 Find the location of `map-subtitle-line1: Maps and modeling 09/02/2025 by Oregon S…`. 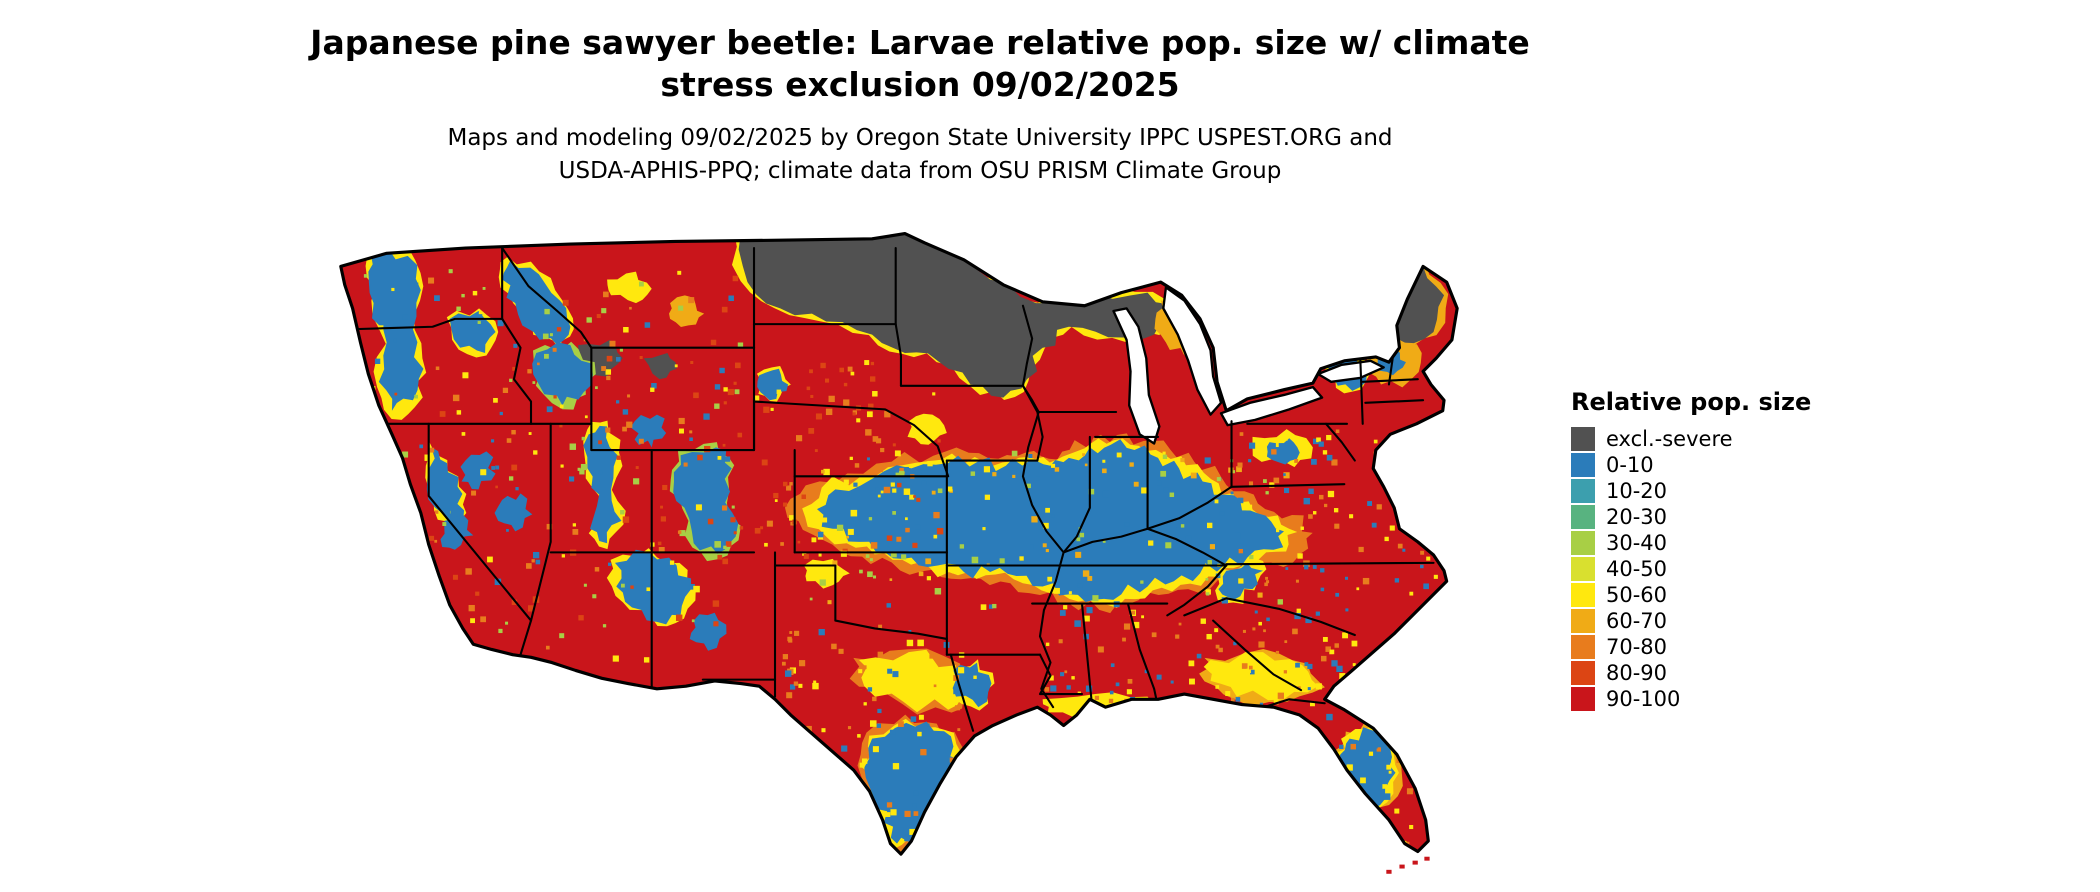

map-subtitle-line1: Maps and modeling 09/02/2025 by Oregon S… is located at coordinates (920, 138).